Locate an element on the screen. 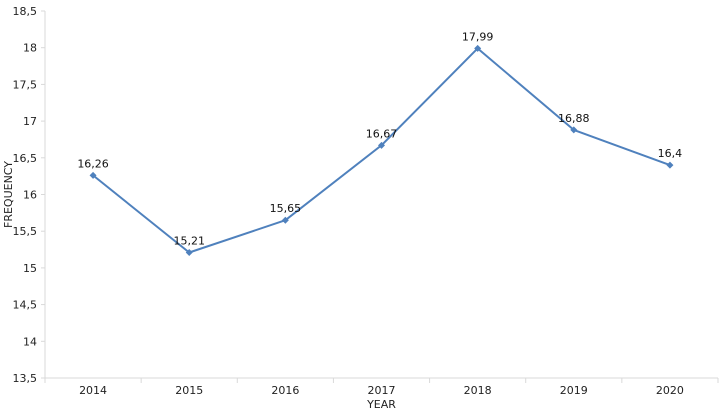  y-tick-label: 15 is located at coordinates (30, 268).